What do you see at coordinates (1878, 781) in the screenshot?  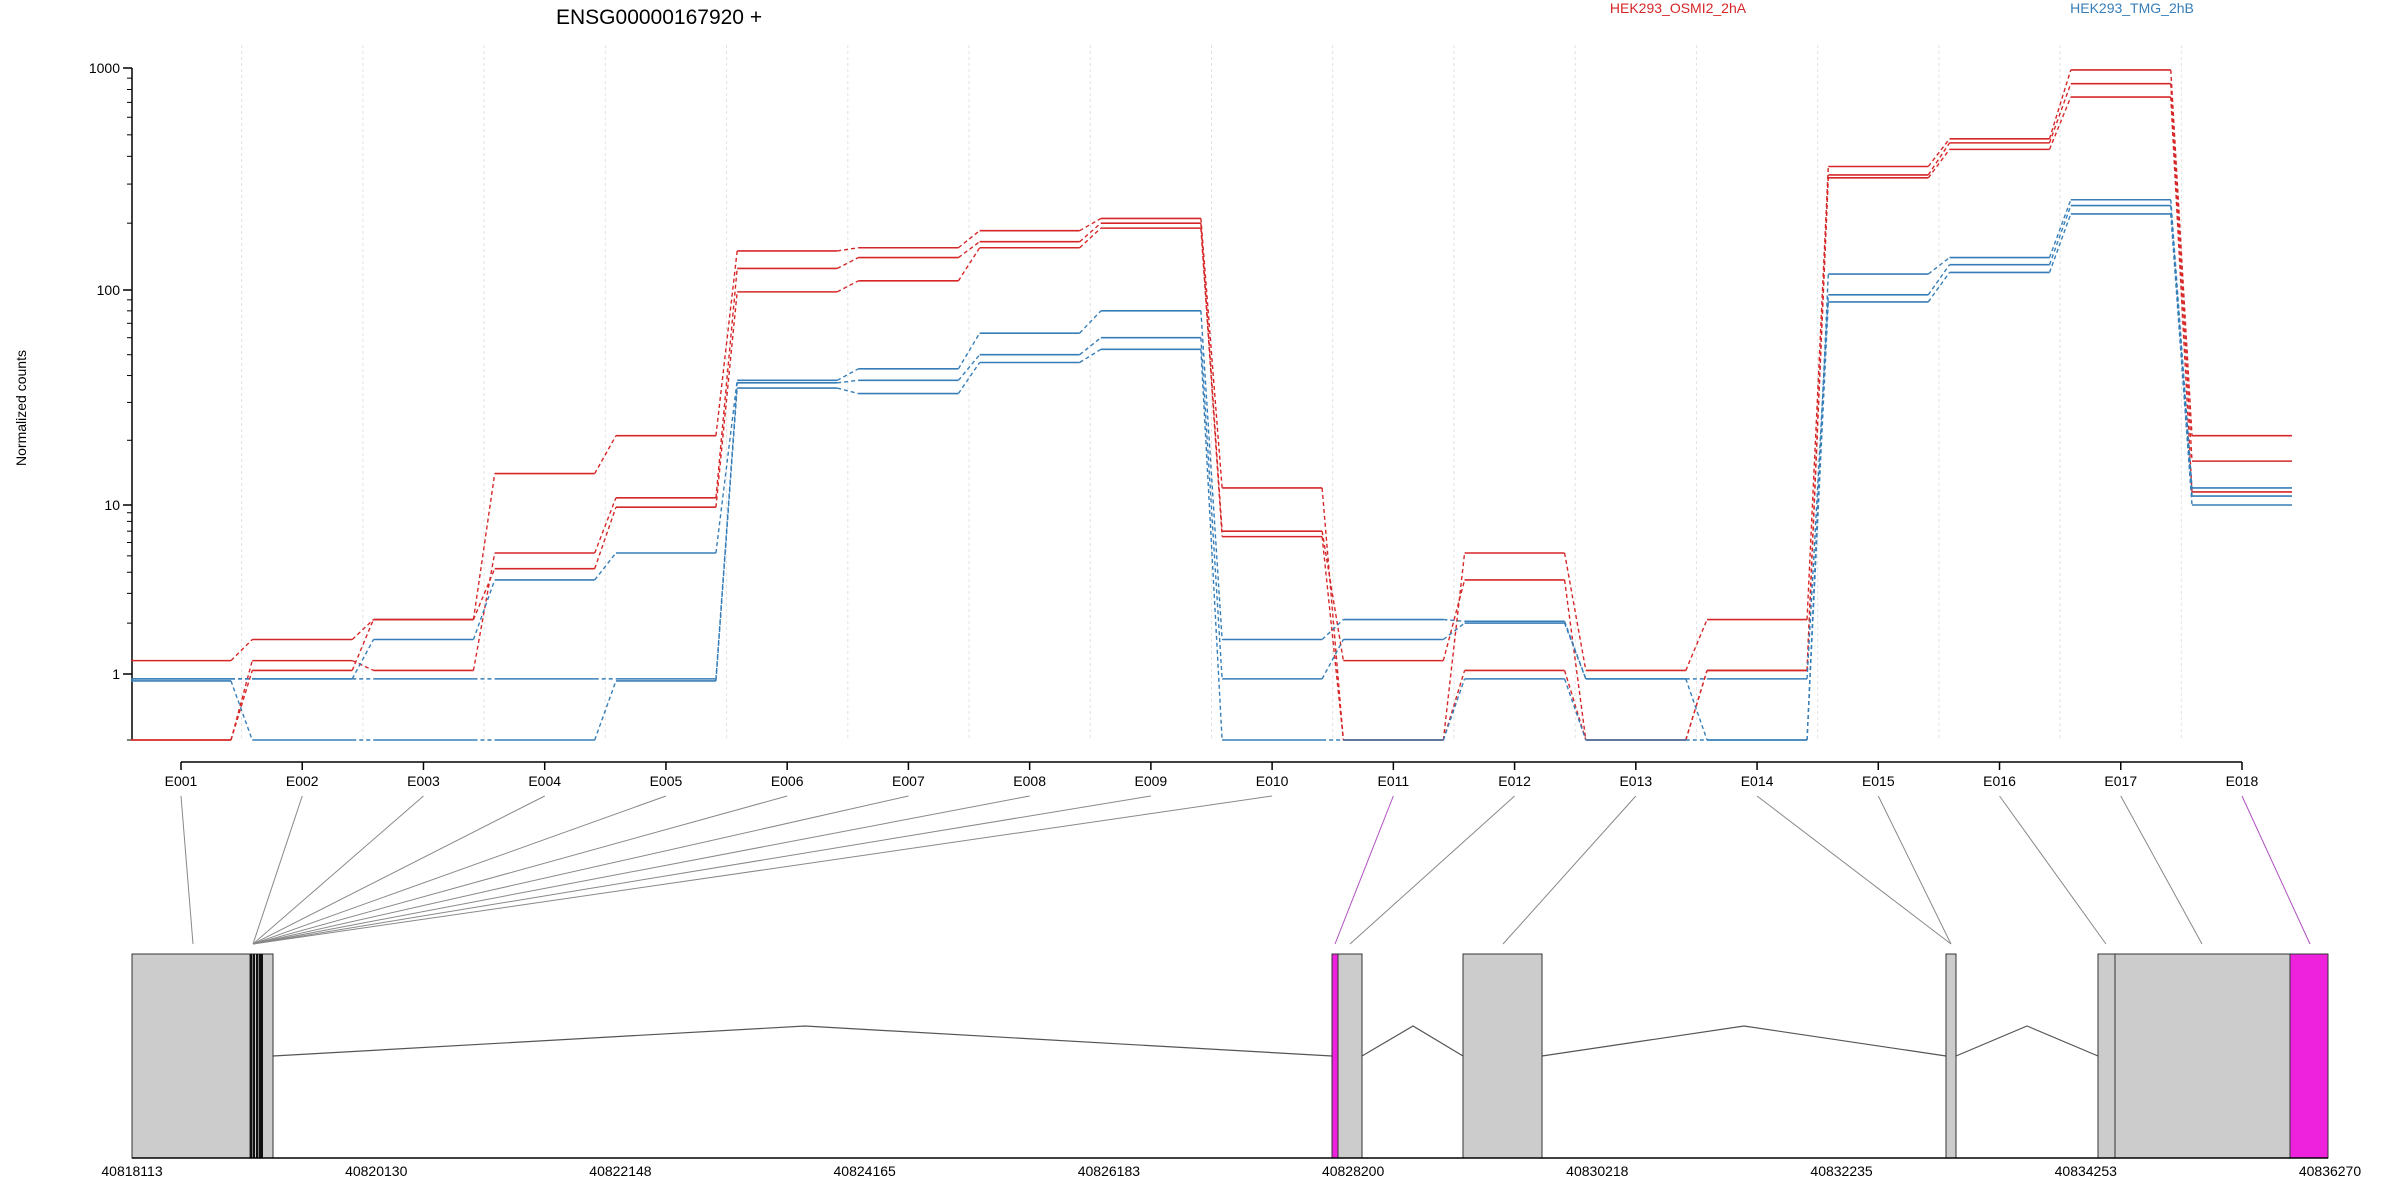 I see `x-tick-label-e015: E015` at bounding box center [1878, 781].